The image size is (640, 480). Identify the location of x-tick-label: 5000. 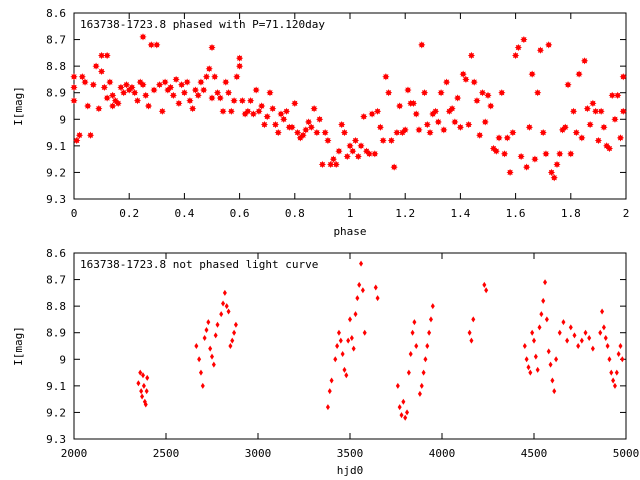
(626, 453).